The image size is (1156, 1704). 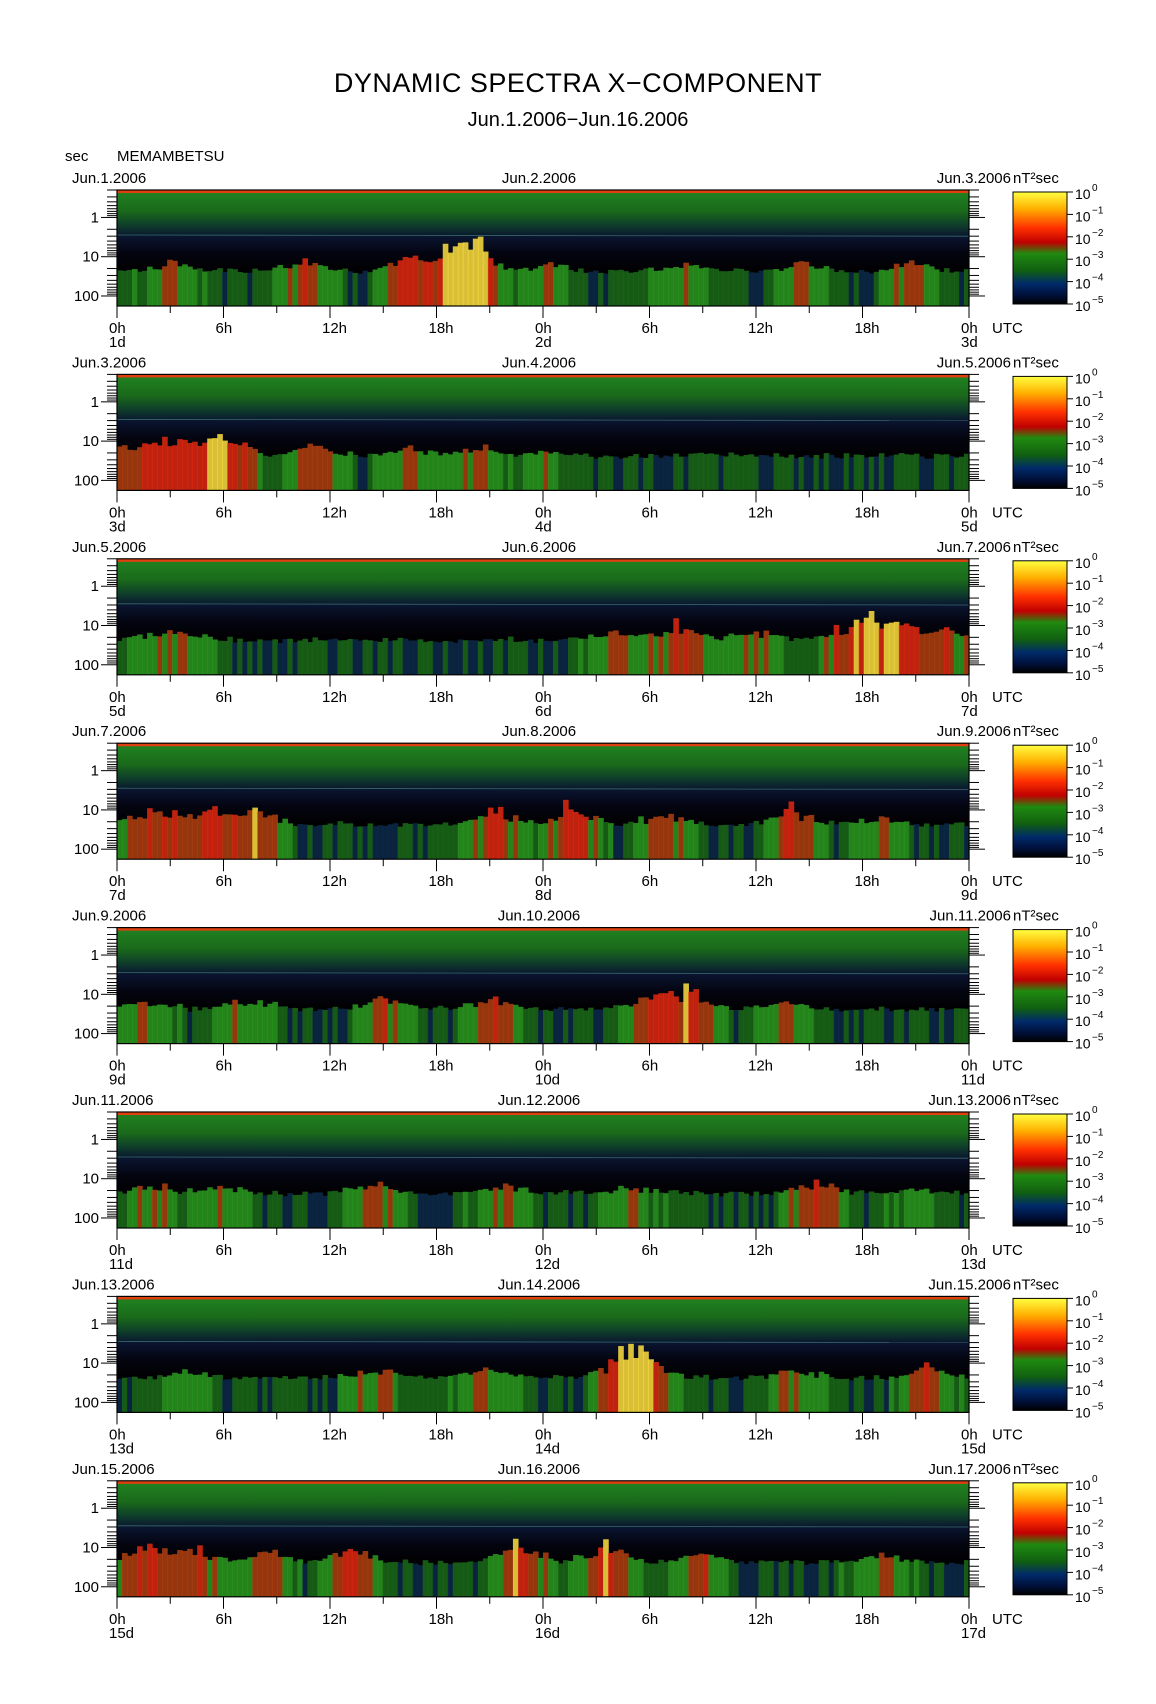 What do you see at coordinates (969, 711) in the screenshot?
I see `day-label: 7d` at bounding box center [969, 711].